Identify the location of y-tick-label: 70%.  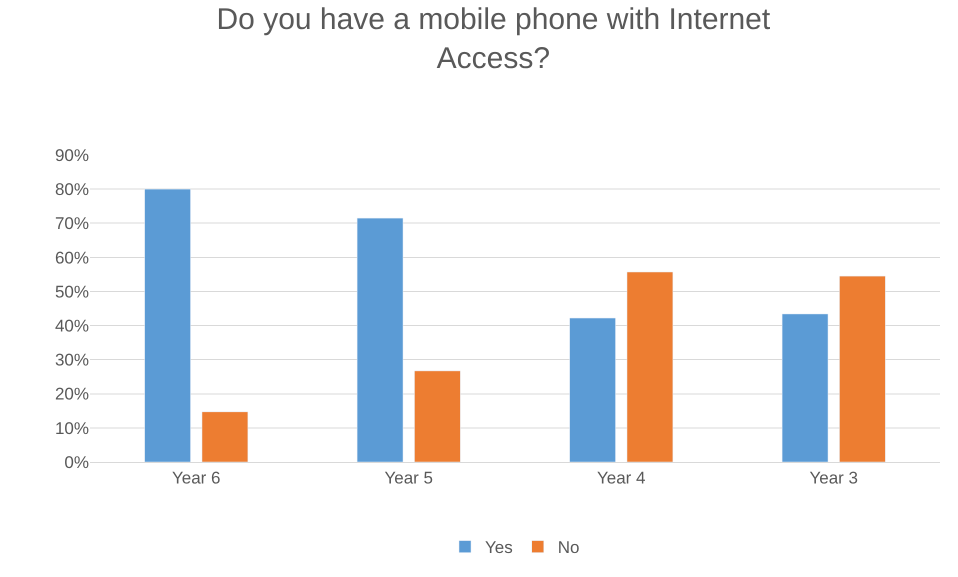
(71, 224).